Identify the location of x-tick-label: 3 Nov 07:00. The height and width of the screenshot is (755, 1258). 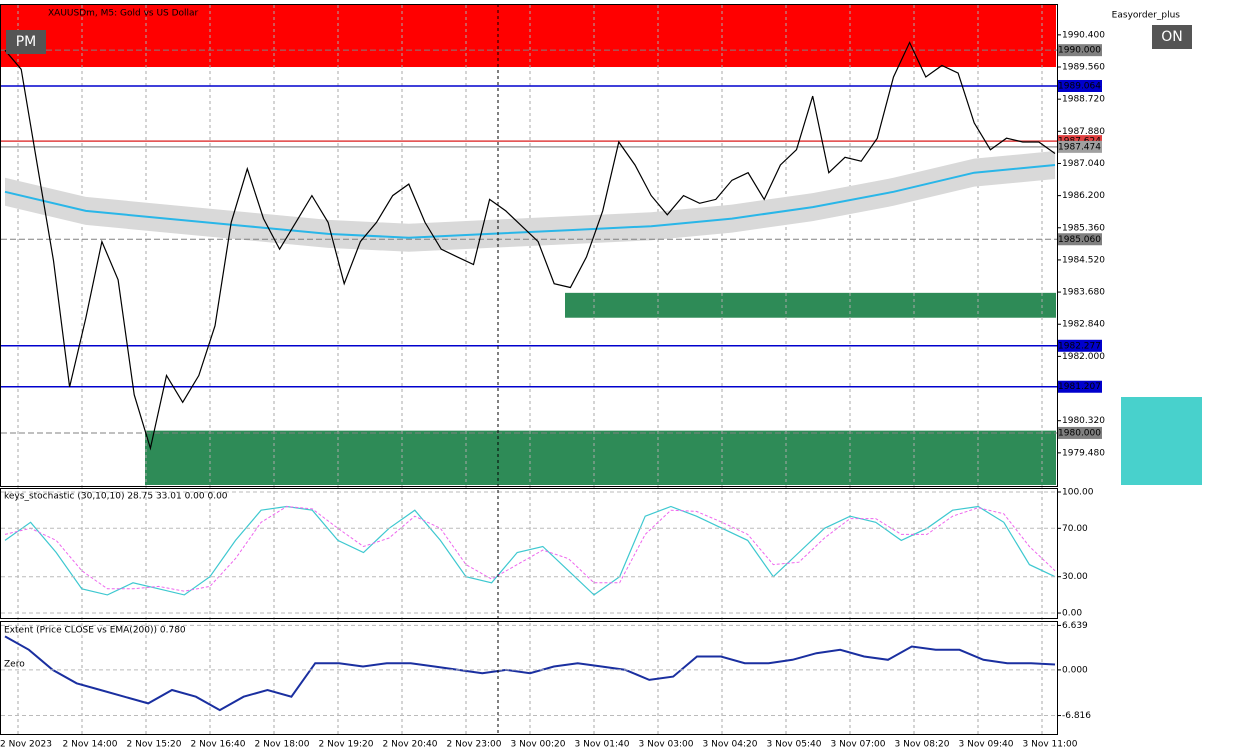
(858, 745).